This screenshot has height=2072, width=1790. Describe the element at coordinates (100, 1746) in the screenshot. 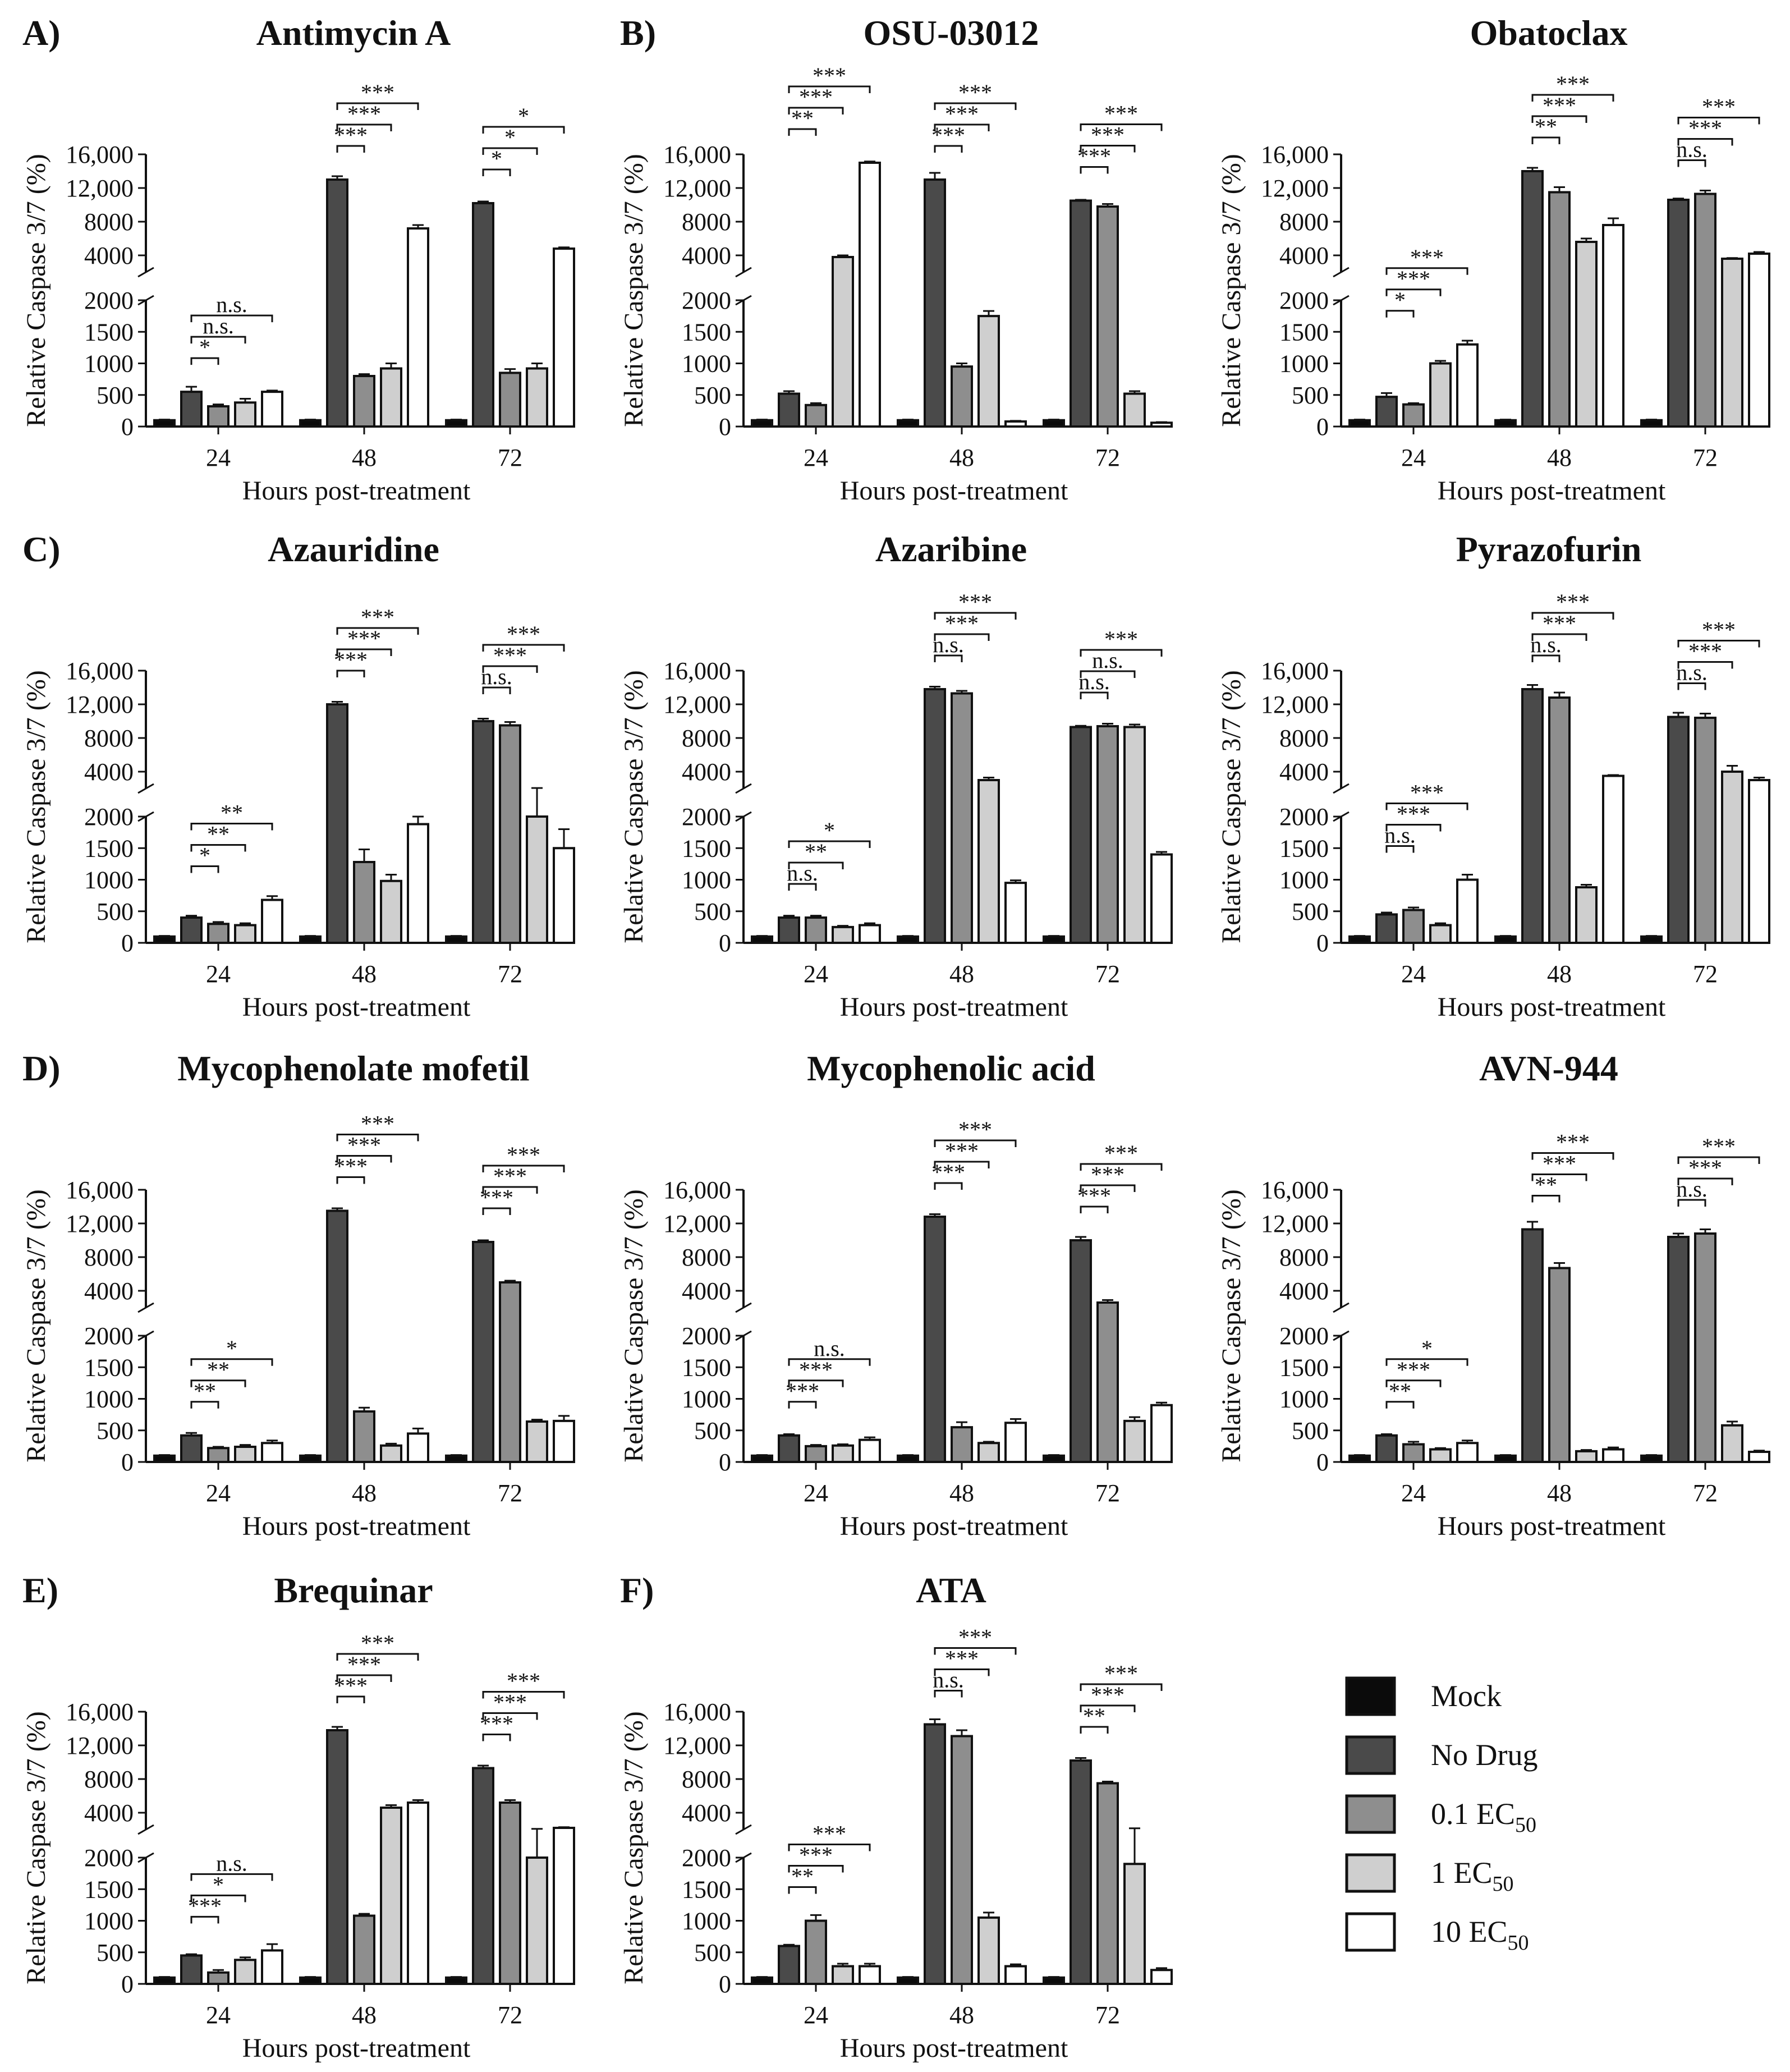

I see `y-tick-label: 12,000` at that location.